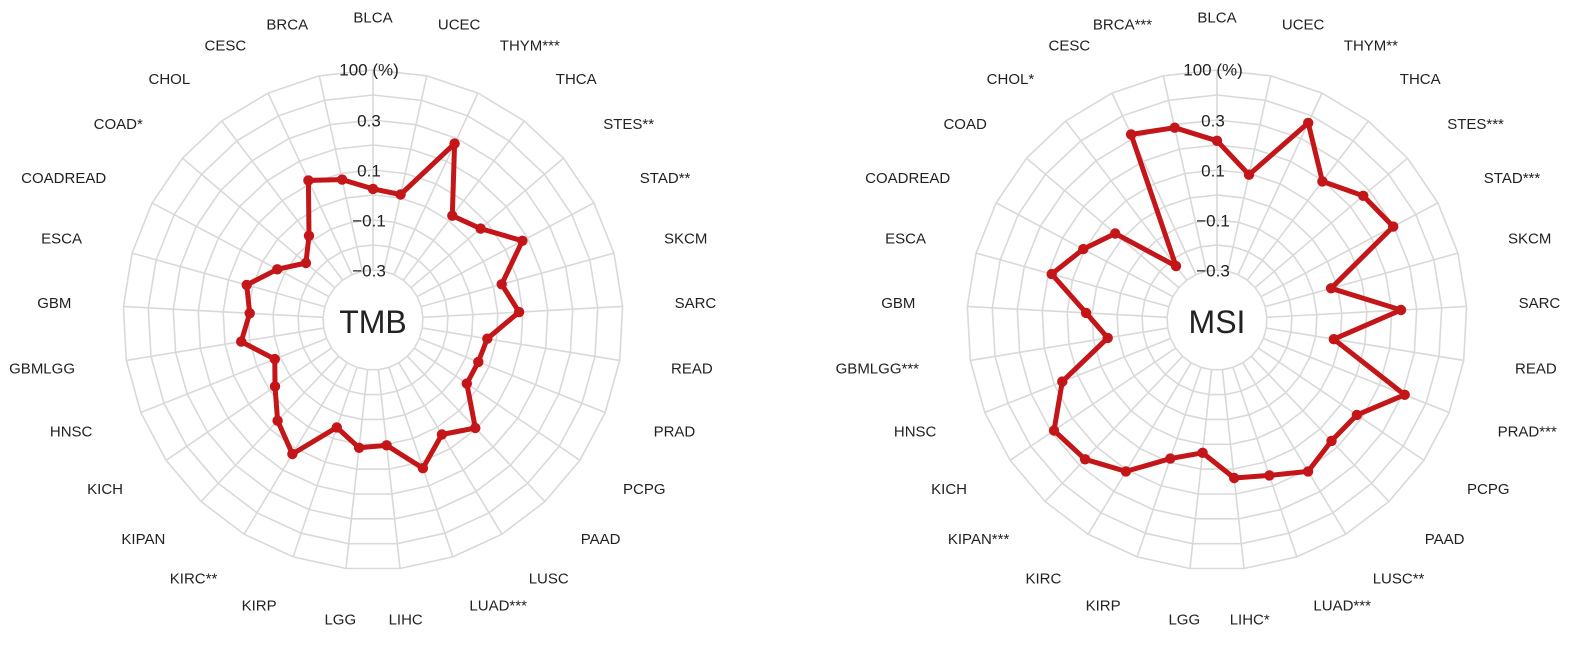 This screenshot has height=654, width=1572. Describe the element at coordinates (287, 25) in the screenshot. I see `tmb-category-label: BRCA` at that location.